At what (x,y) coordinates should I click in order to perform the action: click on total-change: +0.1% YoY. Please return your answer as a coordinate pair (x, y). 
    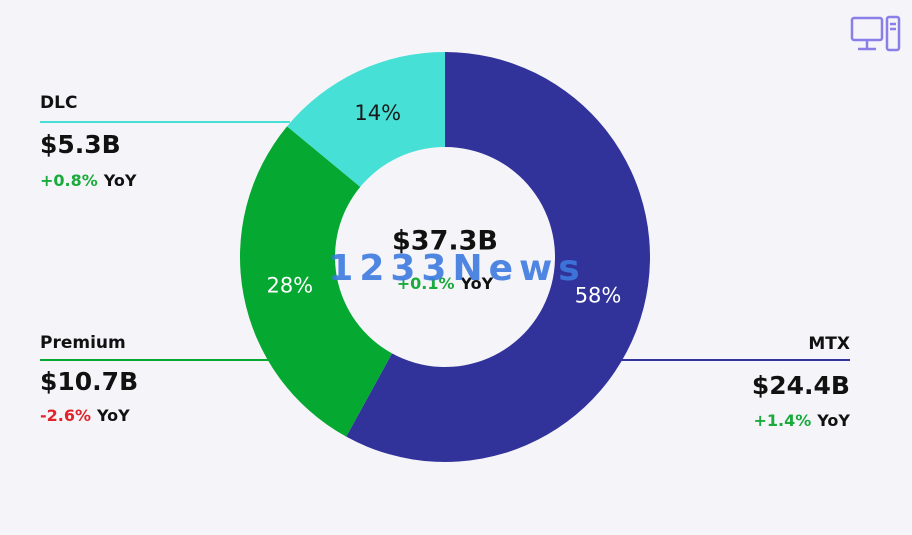
    Looking at the image, I should click on (445, 283).